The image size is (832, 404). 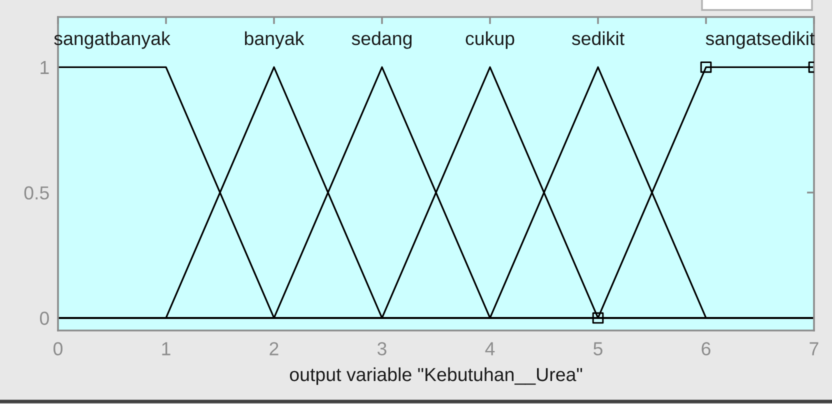 What do you see at coordinates (814, 349) in the screenshot?
I see `x-tick-label: 7` at bounding box center [814, 349].